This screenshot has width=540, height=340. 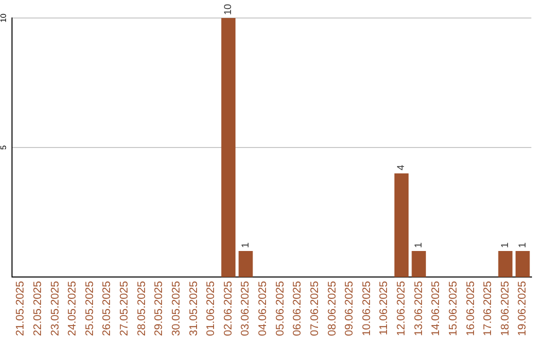 What do you see at coordinates (4, 147) in the screenshot?
I see `y-tick-label: 5` at bounding box center [4, 147].